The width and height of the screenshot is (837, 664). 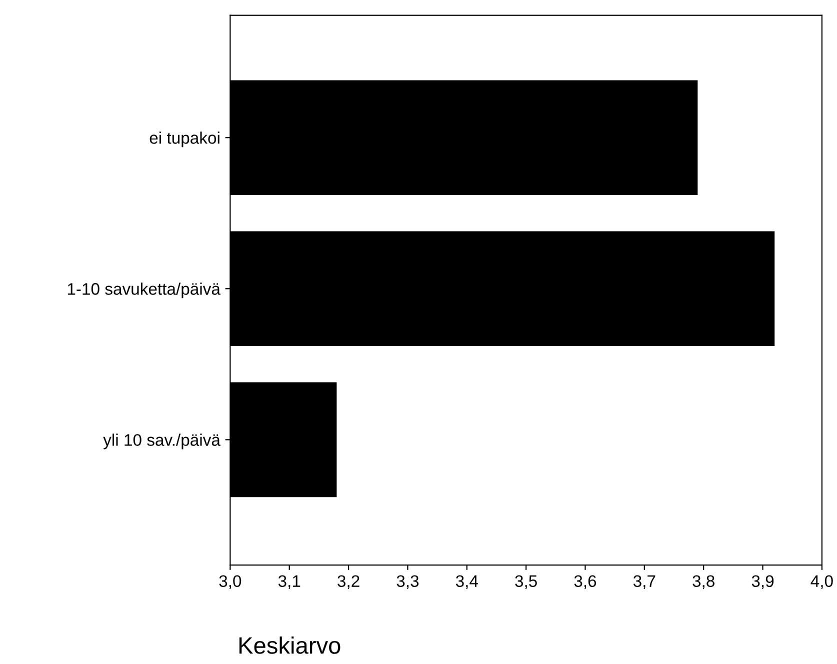 I want to click on x-tick-label: 3,3, so click(x=407, y=582).